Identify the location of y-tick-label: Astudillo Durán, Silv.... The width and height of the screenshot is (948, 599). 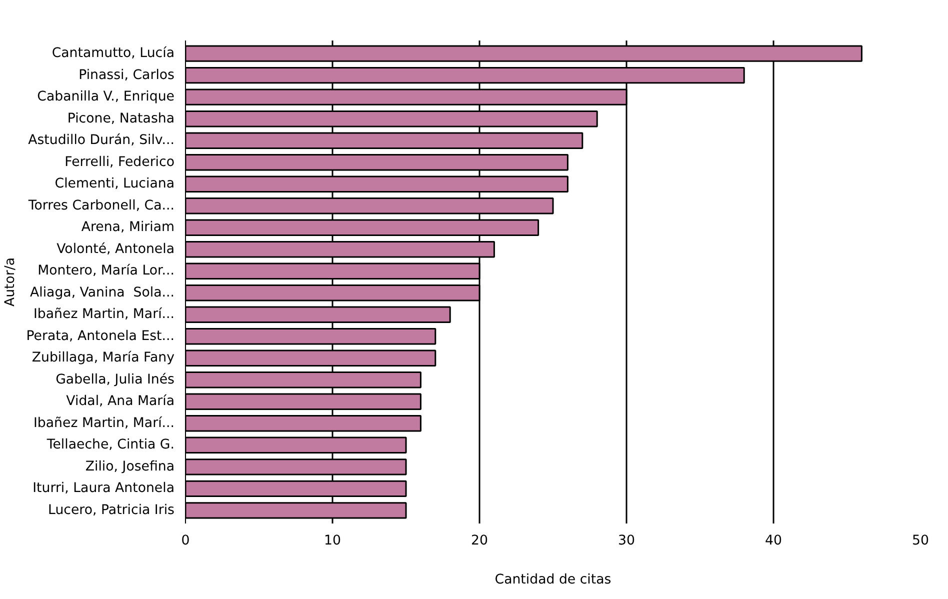
(101, 140).